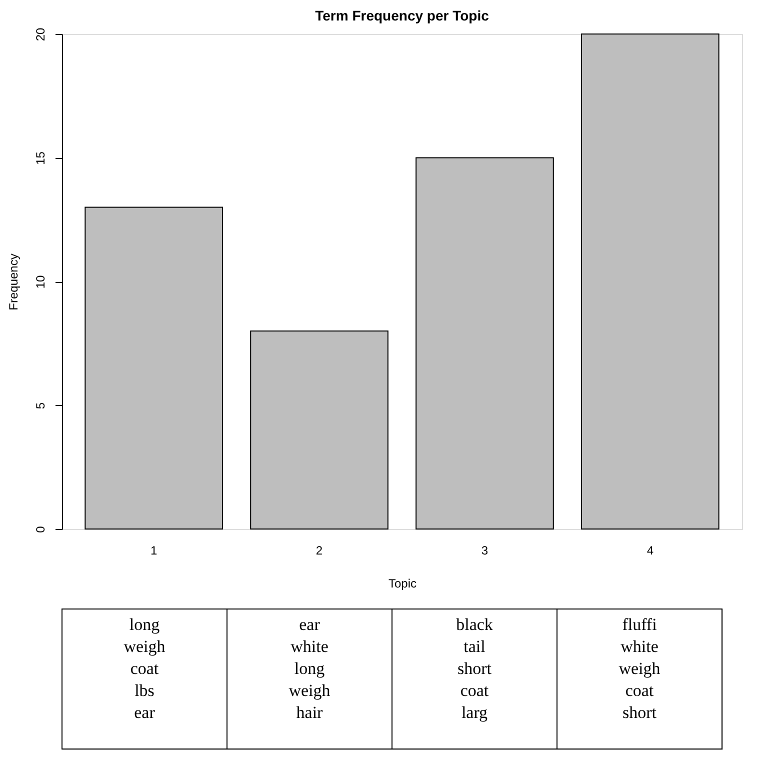 The width and height of the screenshot is (765, 783). I want to click on x-tick-label: 4, so click(650, 551).